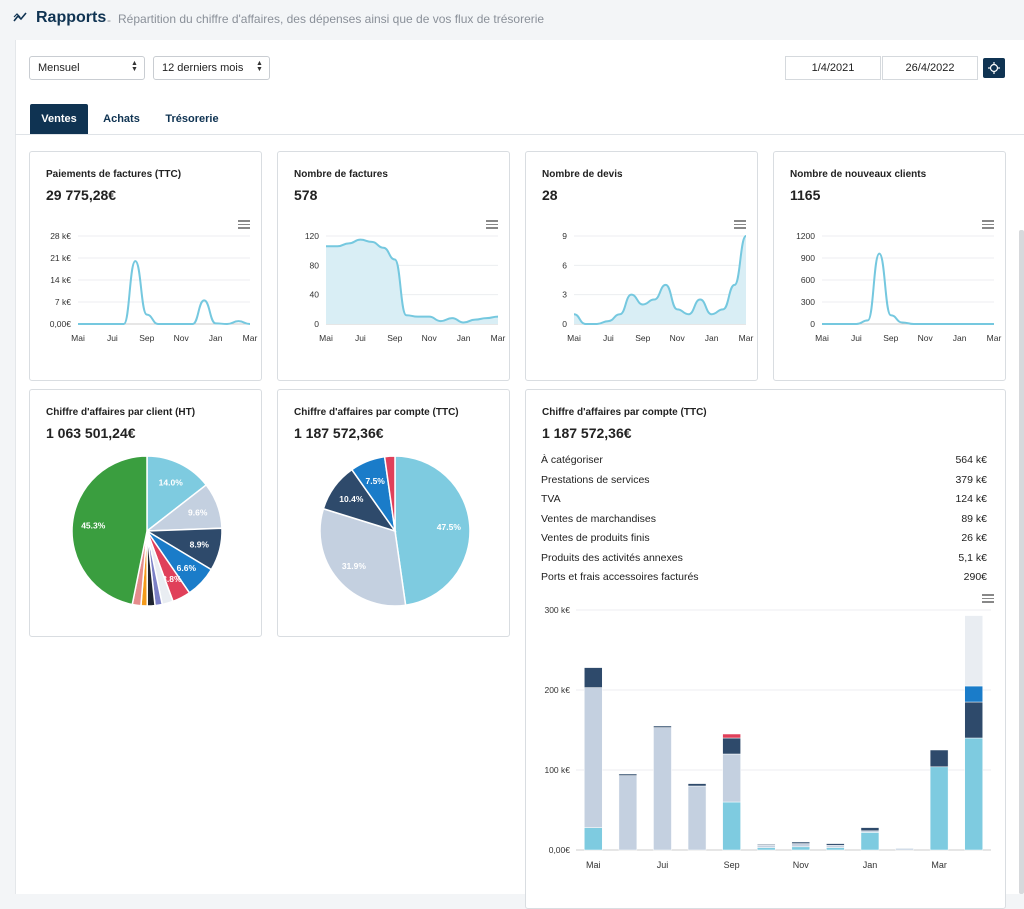  What do you see at coordinates (612, 557) in the screenshot?
I see `account-label: Produits des activités annexes` at bounding box center [612, 557].